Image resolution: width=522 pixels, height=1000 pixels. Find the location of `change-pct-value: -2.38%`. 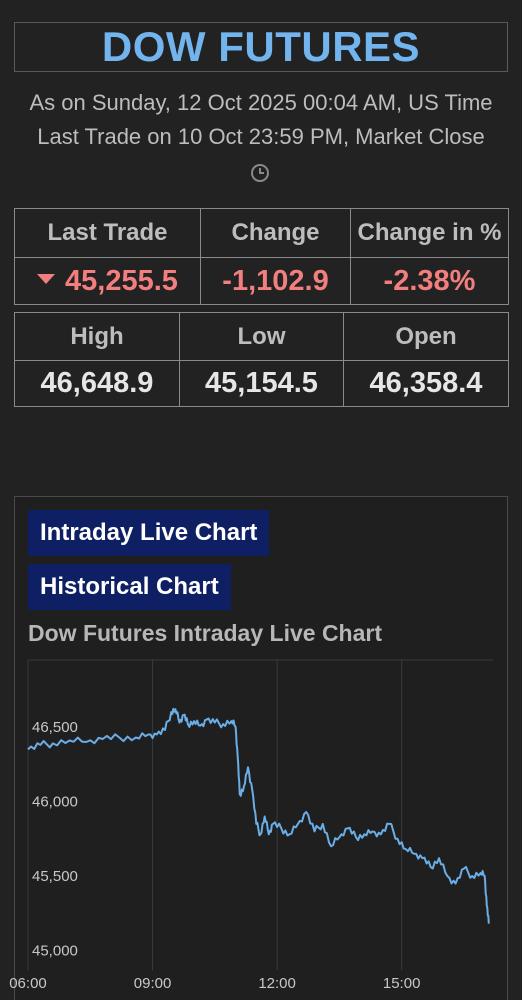

change-pct-value: -2.38% is located at coordinates (429, 281).